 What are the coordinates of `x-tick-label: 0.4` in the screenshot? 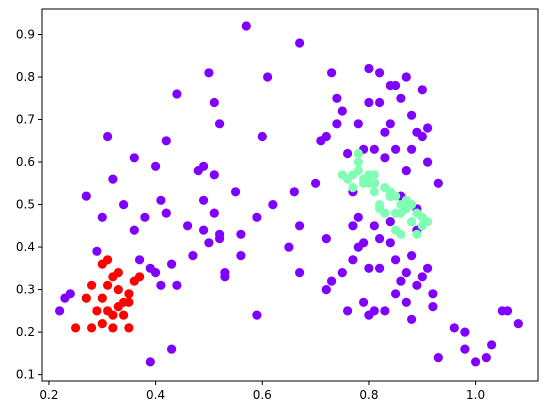 It's located at (155, 395).